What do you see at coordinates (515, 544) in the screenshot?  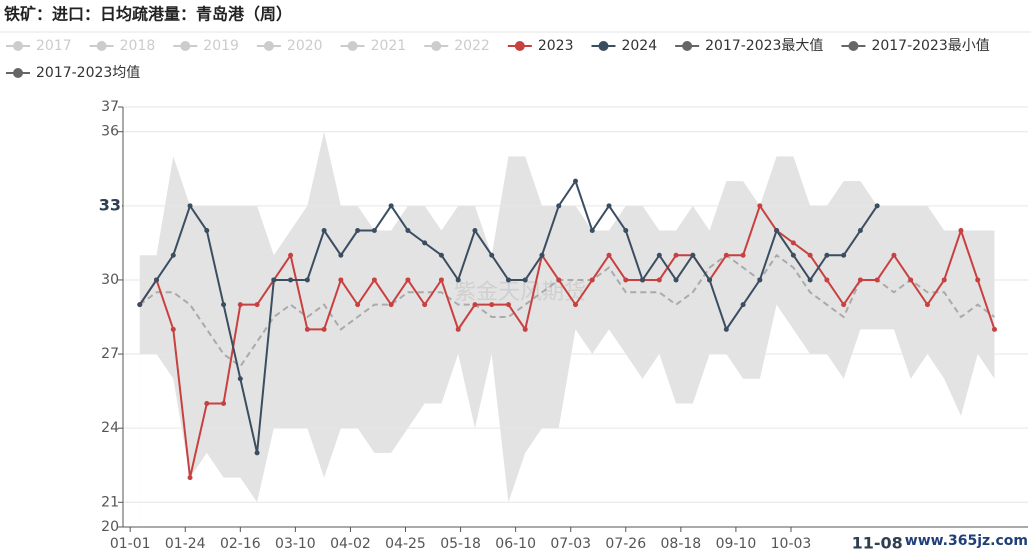 I see `x-tick-label: 06-10` at bounding box center [515, 544].